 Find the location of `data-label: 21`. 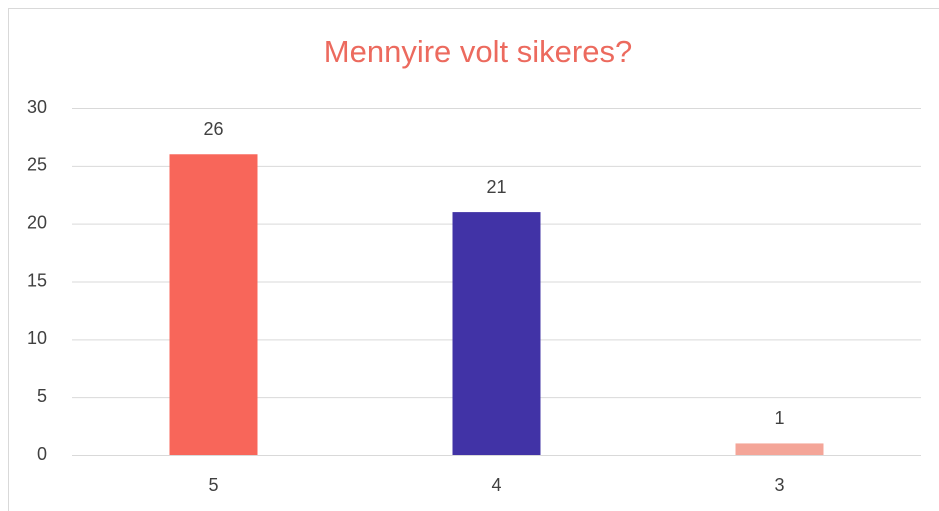

data-label: 21 is located at coordinates (496, 187).